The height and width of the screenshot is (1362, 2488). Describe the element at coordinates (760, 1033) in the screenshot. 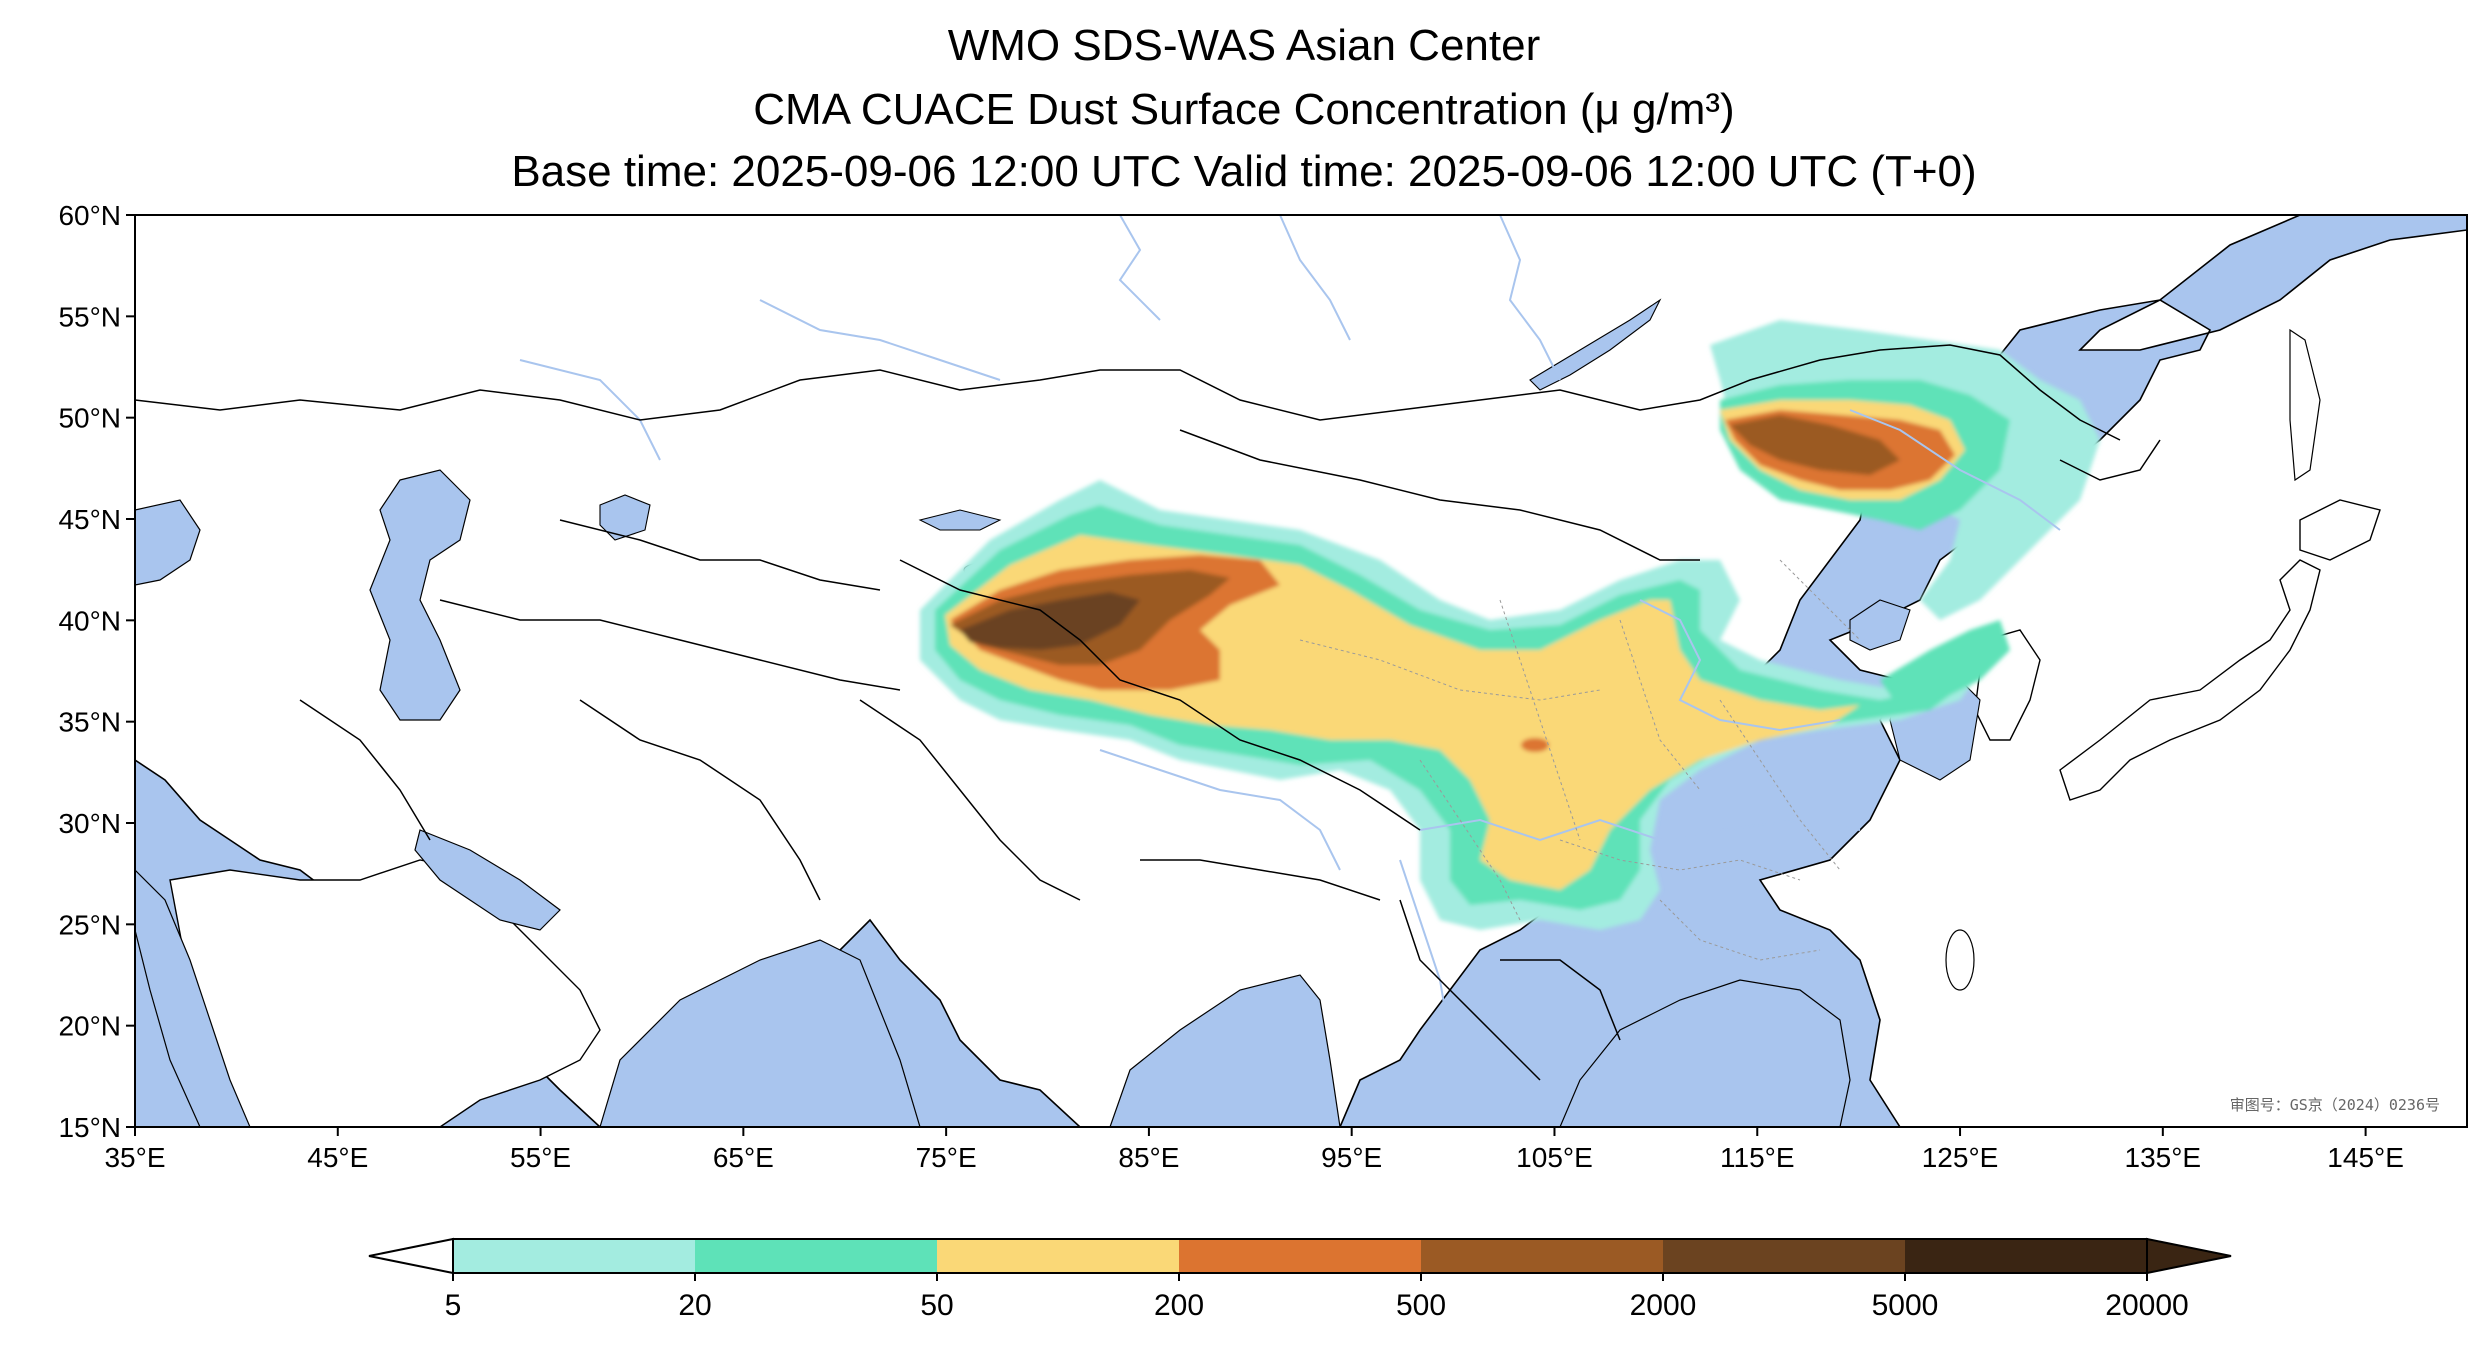

I see `arabian-sea` at that location.